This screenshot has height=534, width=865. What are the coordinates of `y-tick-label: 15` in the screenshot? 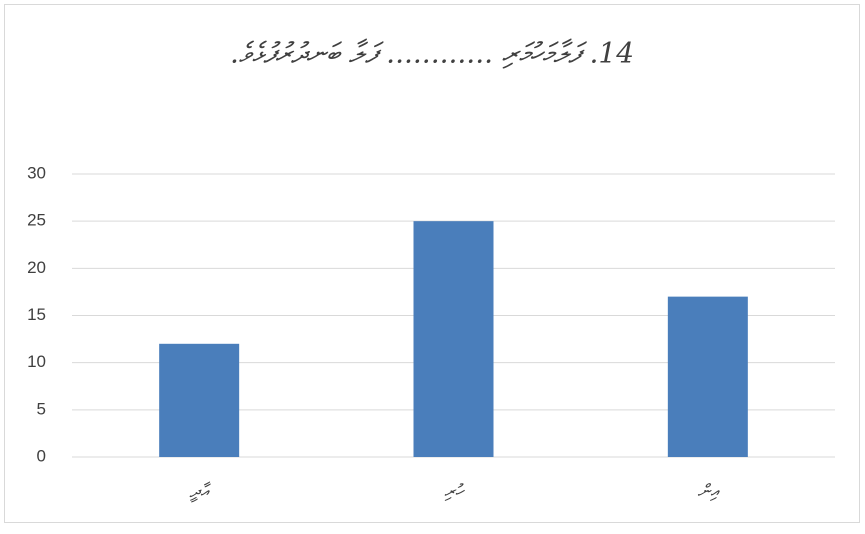 It's located at (36, 314).